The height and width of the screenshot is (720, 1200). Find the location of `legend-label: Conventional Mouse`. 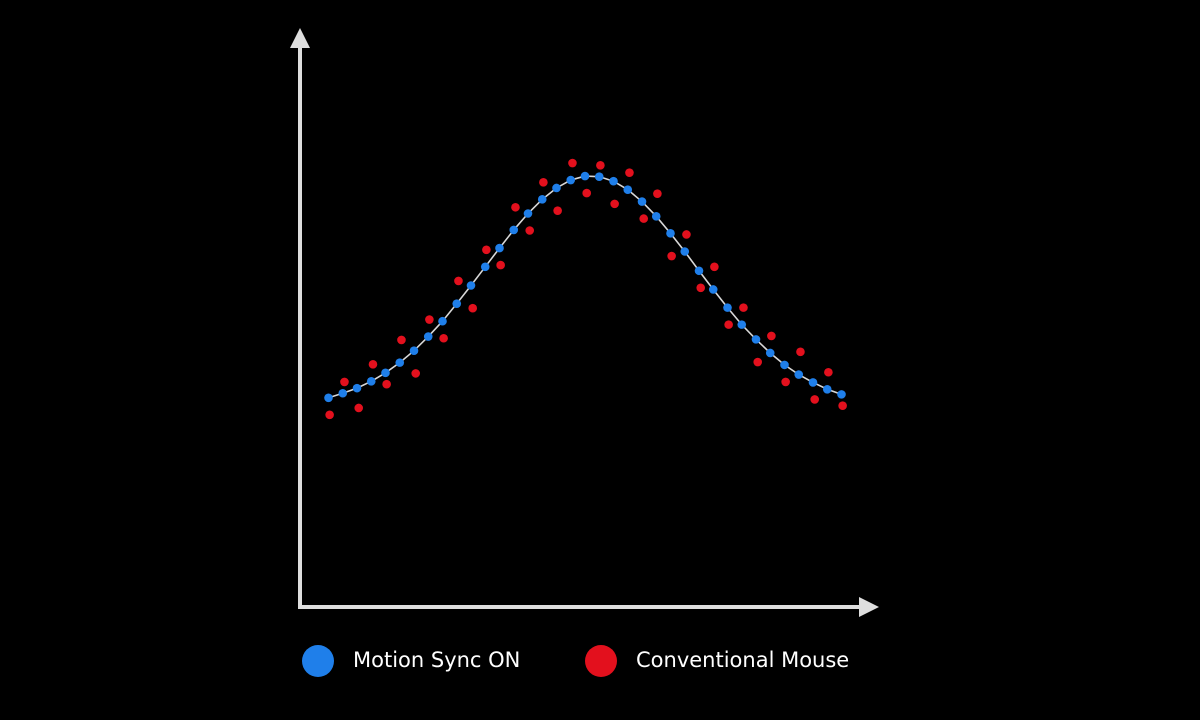

legend-label: Conventional Mouse is located at coordinates (742, 660).